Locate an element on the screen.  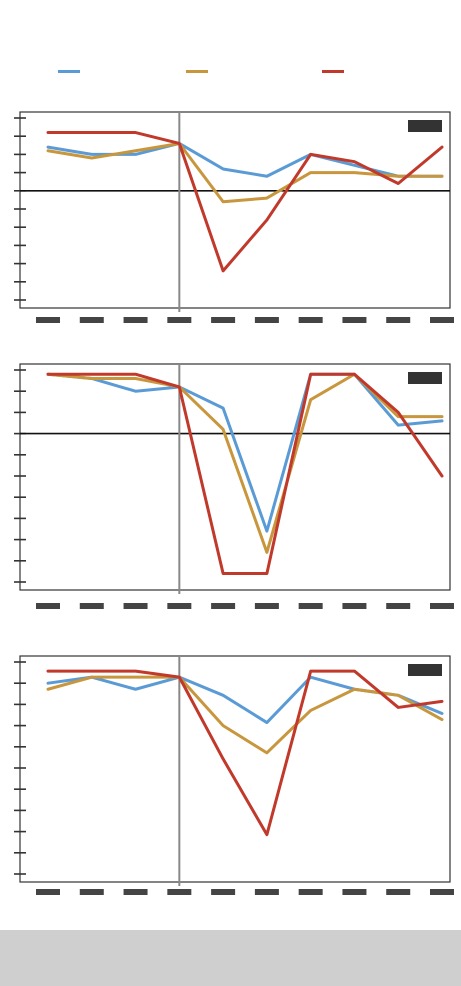
source-box is located at coordinates (230, 958).